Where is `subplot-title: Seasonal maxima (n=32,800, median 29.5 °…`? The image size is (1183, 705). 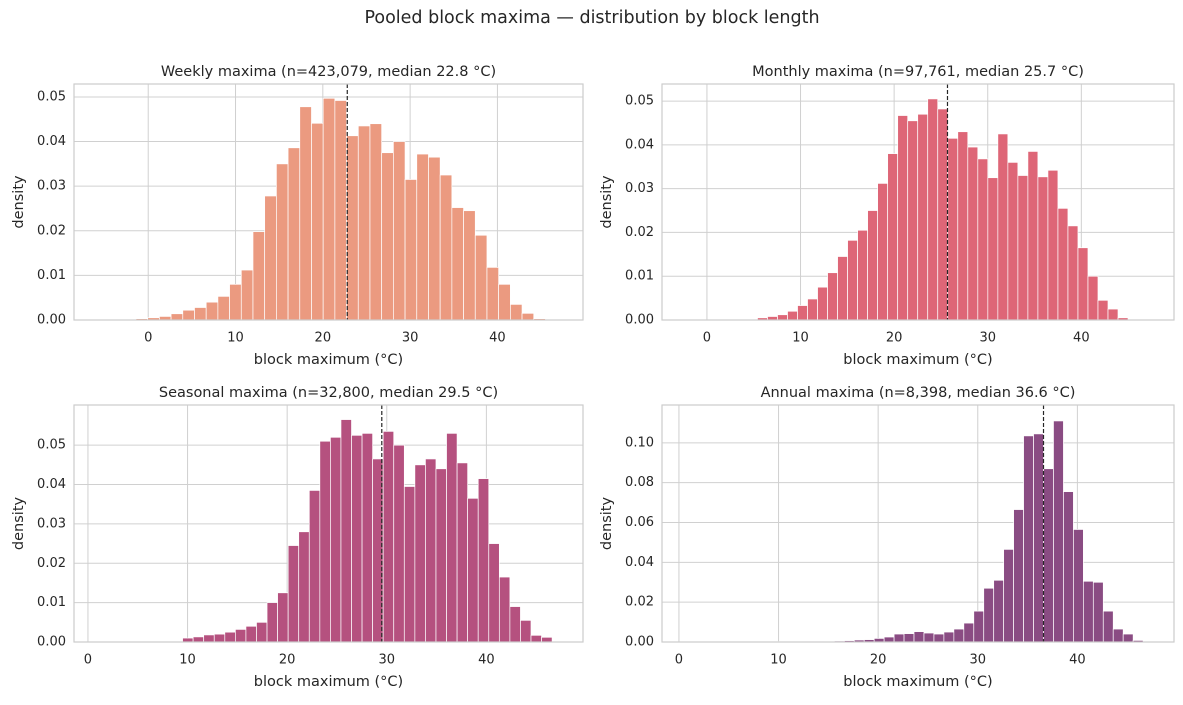
subplot-title: Seasonal maxima (n=32,800, median 29.5 °… is located at coordinates (328, 393).